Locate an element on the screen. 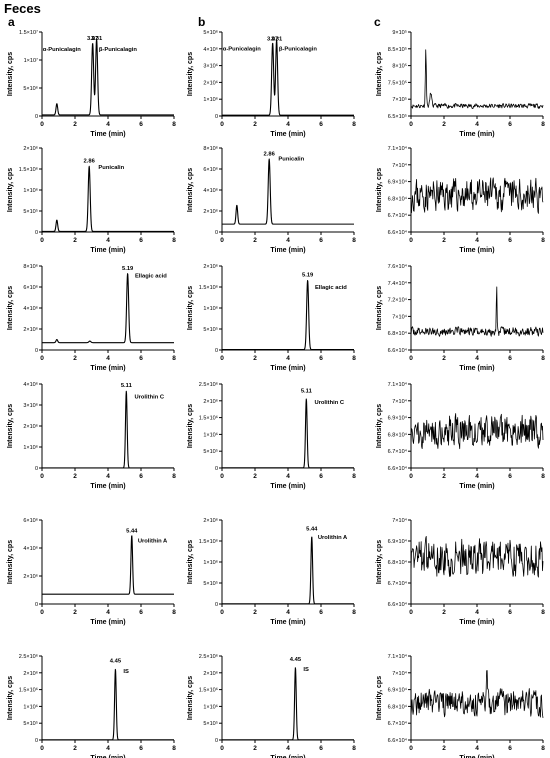 The height and width of the screenshot is (758, 550). y-tick-label: 7×10⁴ is located at coordinates (399, 520).